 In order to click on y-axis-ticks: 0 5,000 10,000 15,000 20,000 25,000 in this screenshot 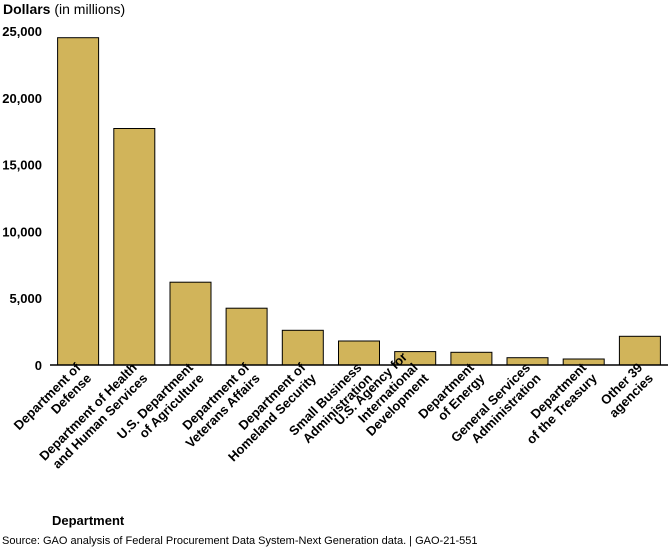, I will do `click(22, 198)`.